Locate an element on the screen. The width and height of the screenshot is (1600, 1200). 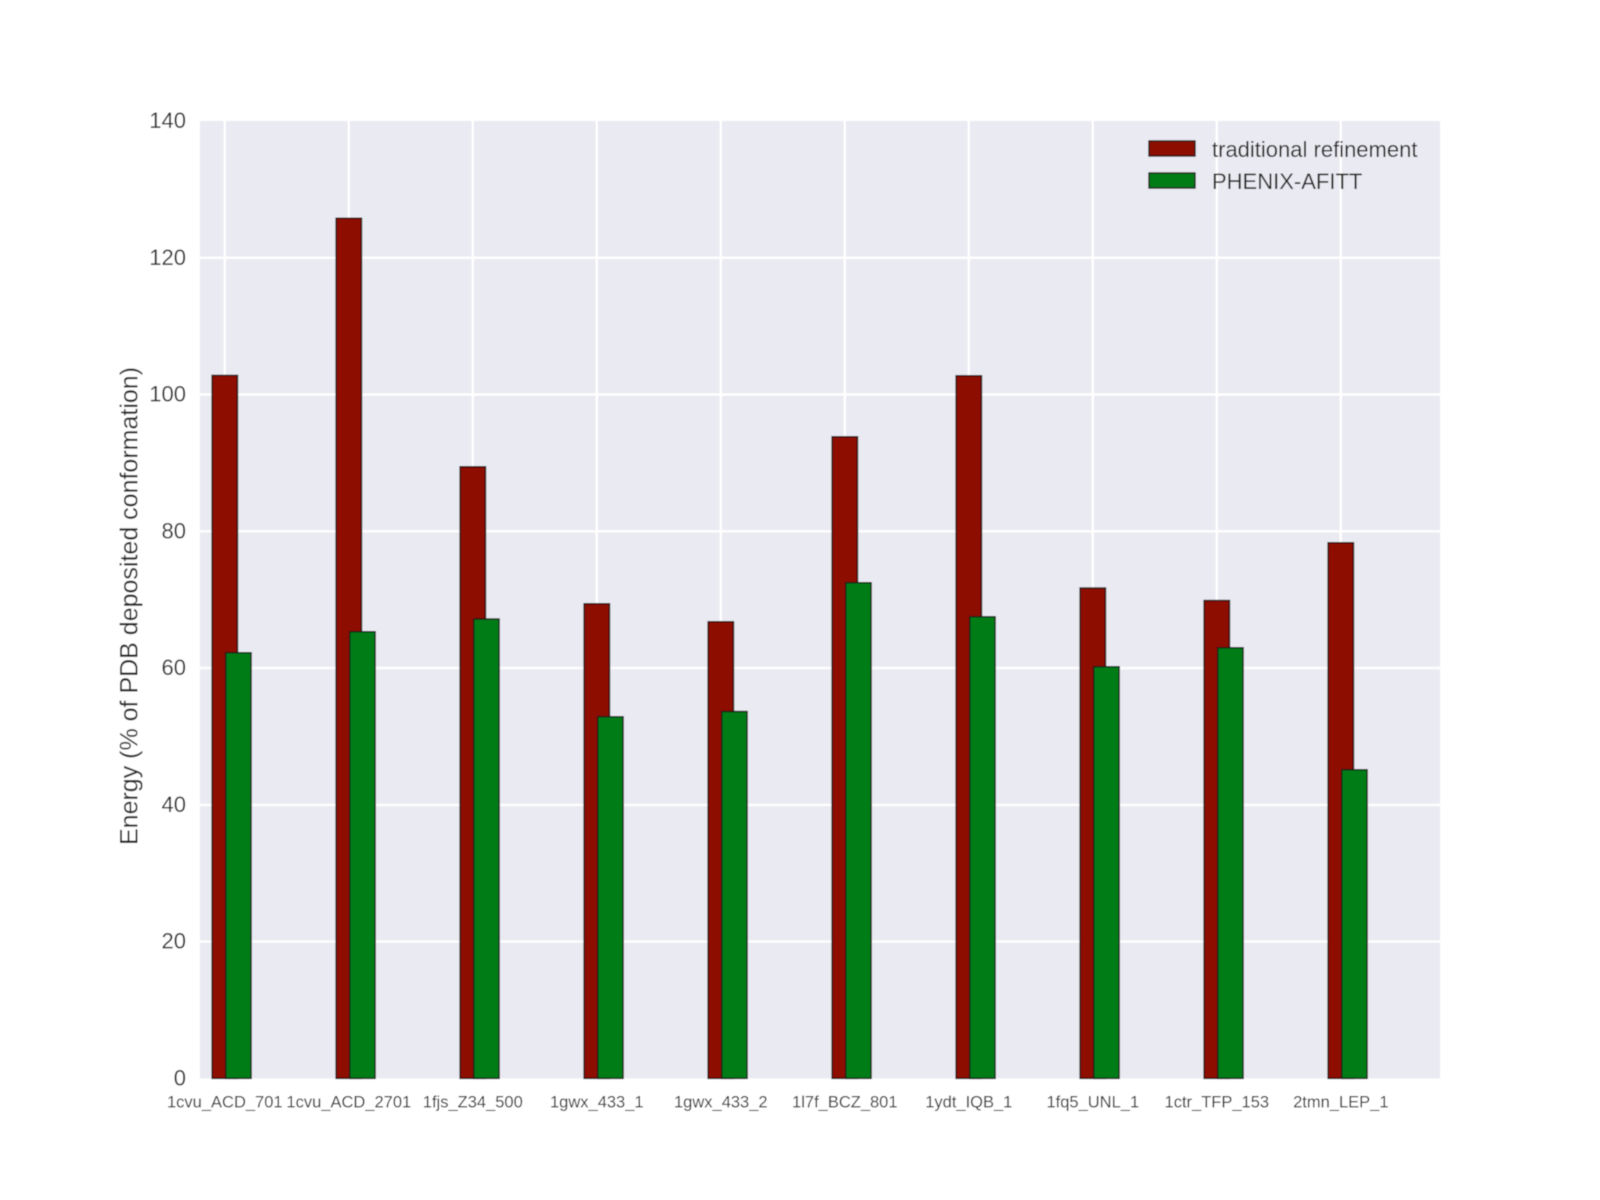
svg-text: 0 is located at coordinates (180, 1077).